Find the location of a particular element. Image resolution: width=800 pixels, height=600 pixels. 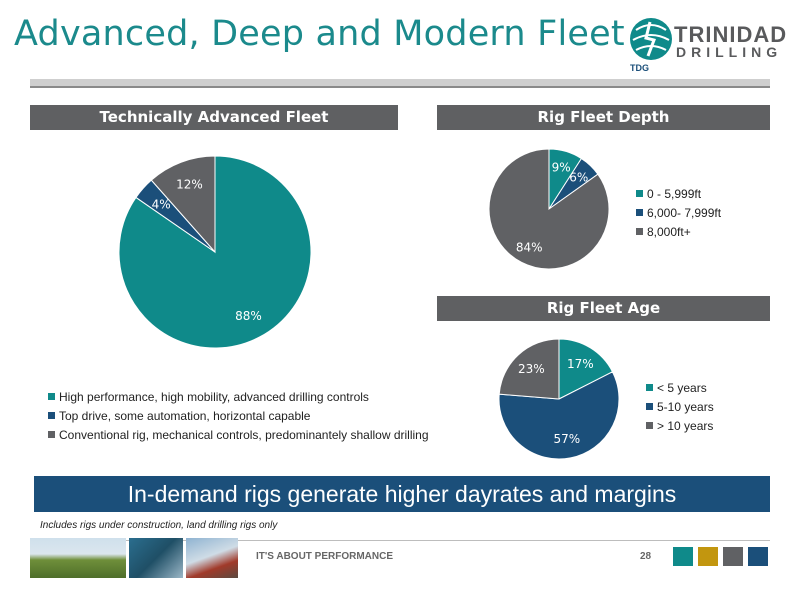

logo-badge: TDG is located at coordinates (639, 68).